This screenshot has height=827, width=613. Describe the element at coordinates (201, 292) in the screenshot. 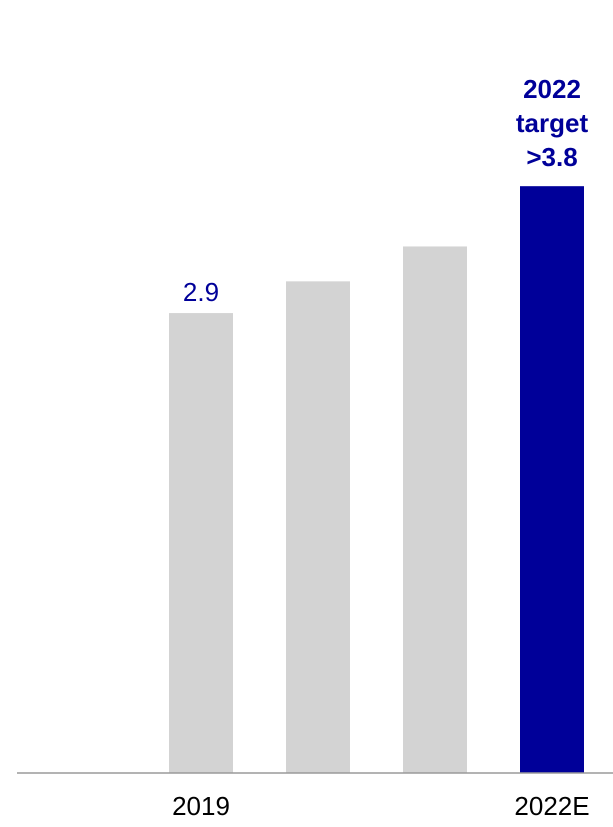

I see `data-label-0: 2.9` at that location.